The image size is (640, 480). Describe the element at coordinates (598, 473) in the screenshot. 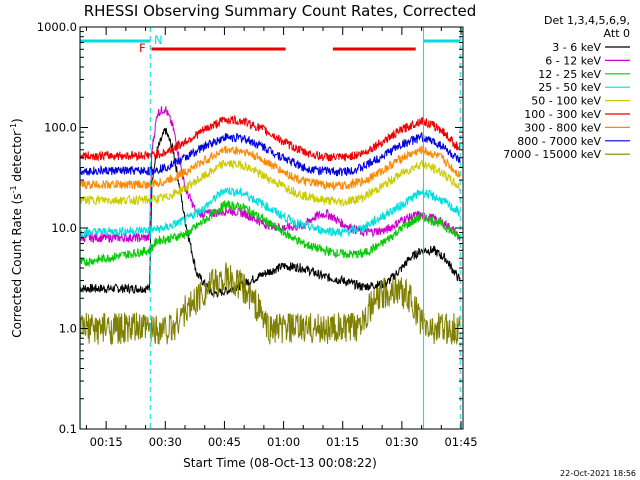

I see `footer-date: 22-Oct-2021 18:56` at that location.